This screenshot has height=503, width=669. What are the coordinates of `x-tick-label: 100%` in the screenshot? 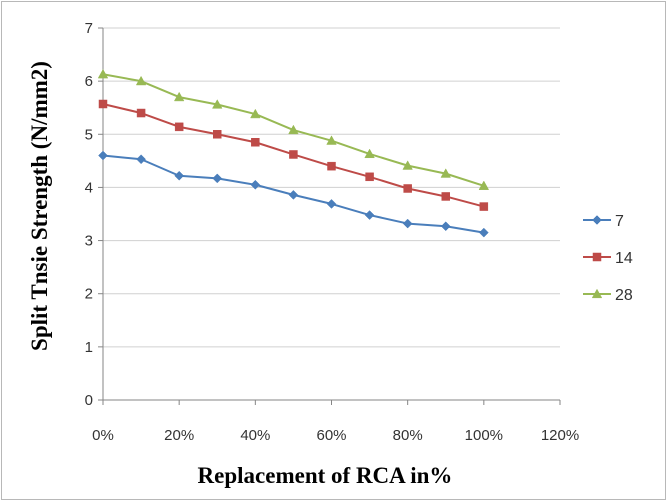 It's located at (484, 435).